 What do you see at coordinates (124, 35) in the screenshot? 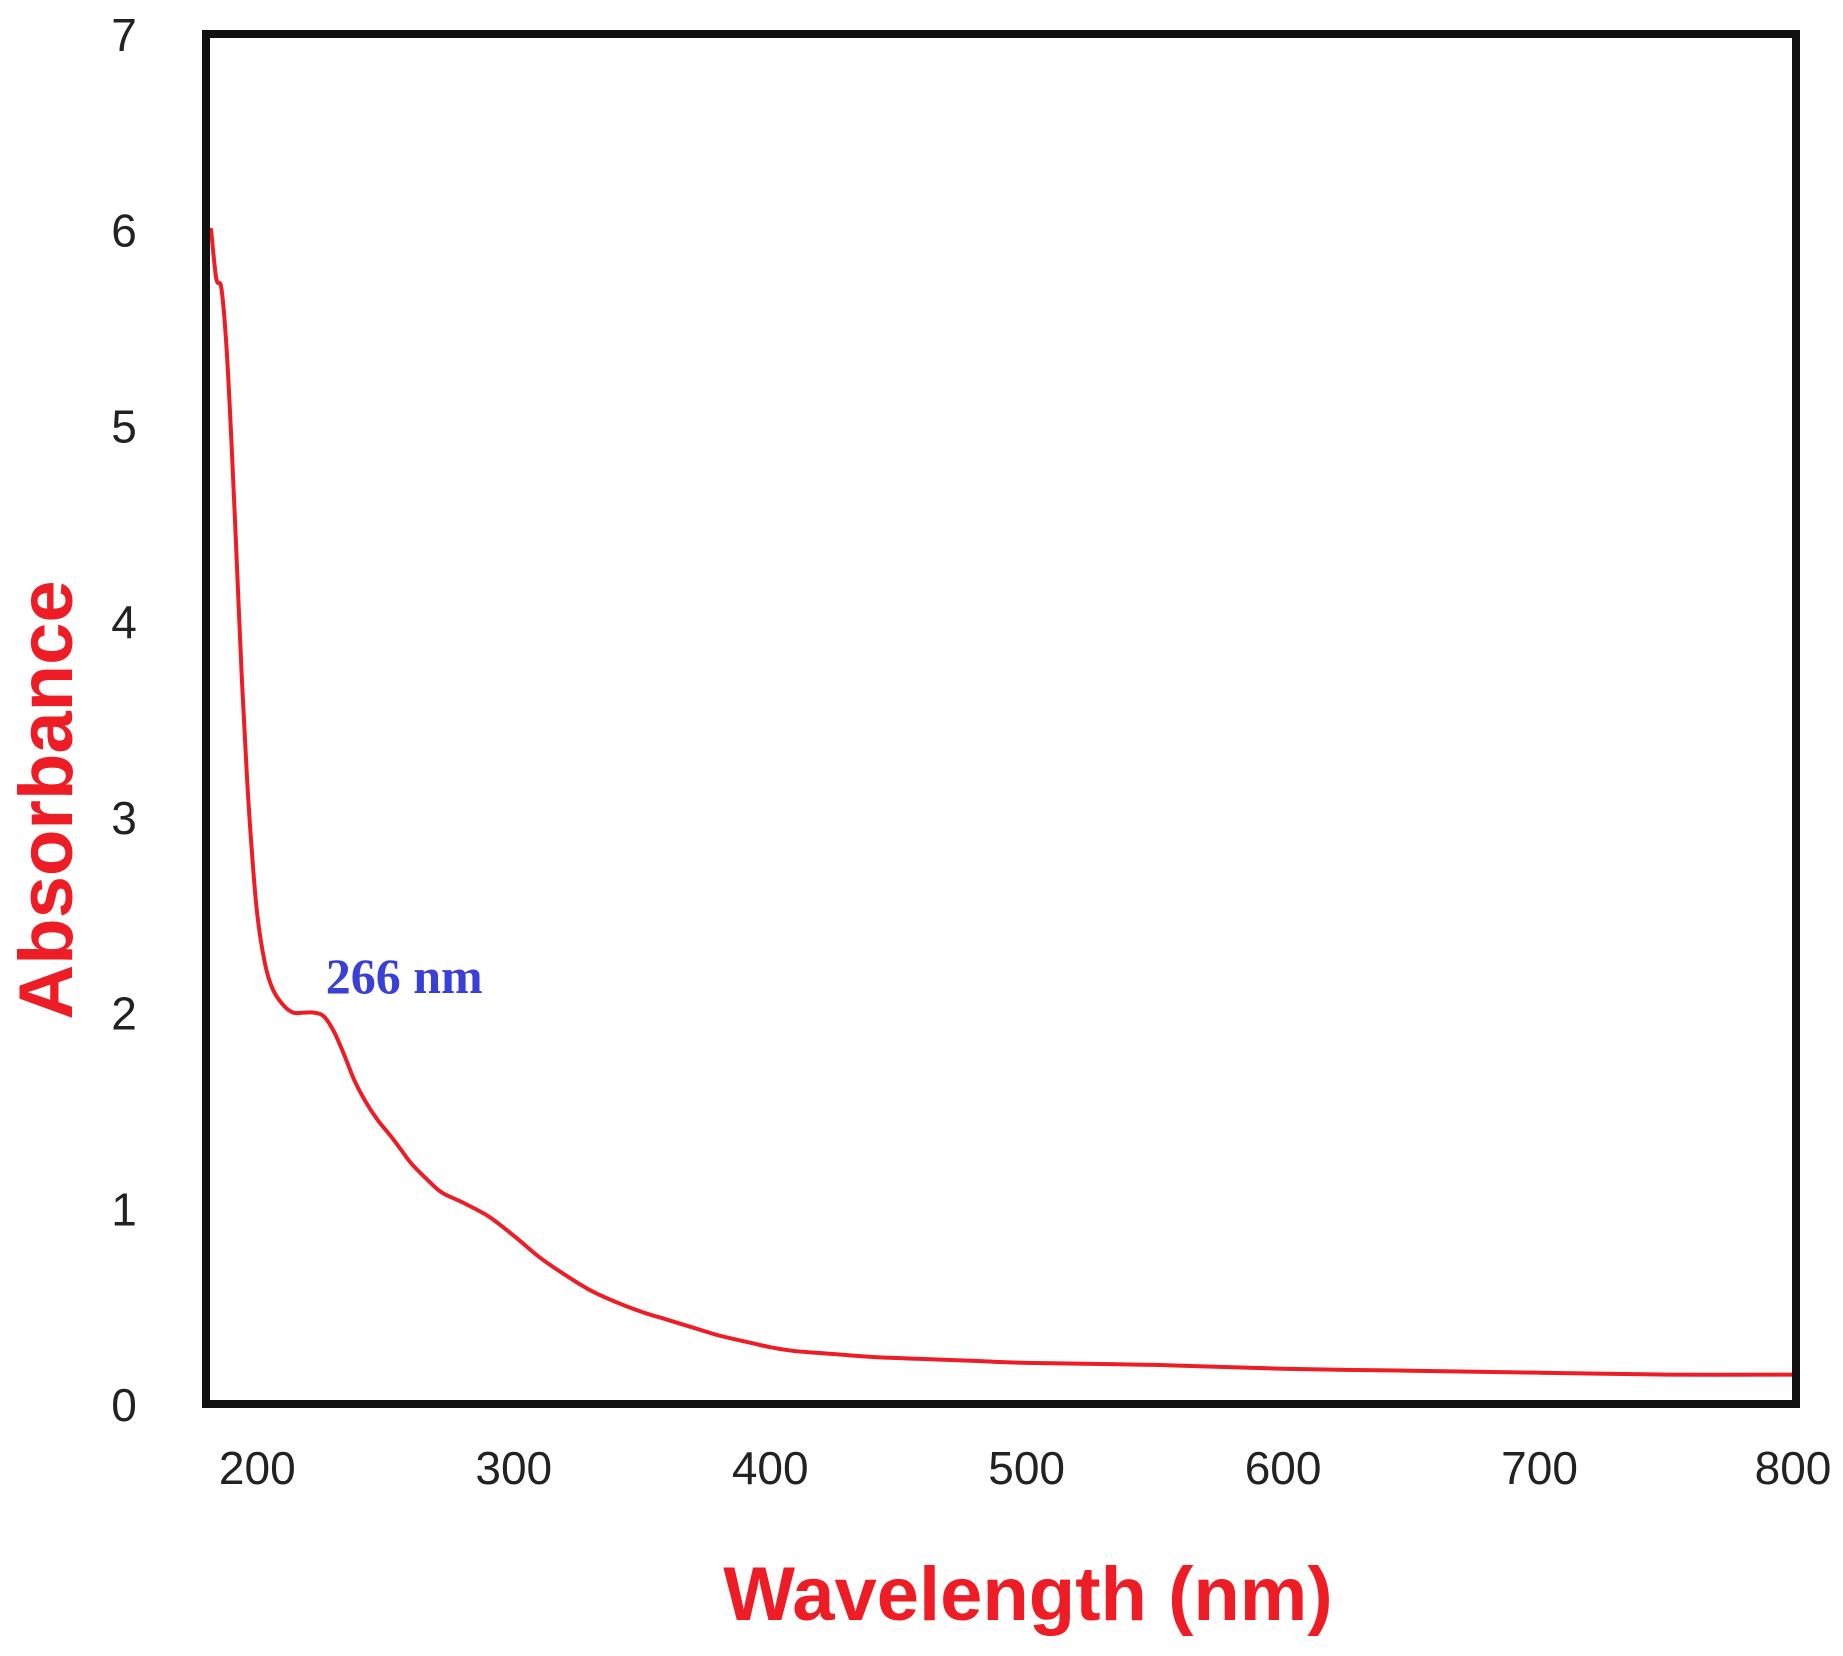
I see `y-tick-label: 7` at bounding box center [124, 35].